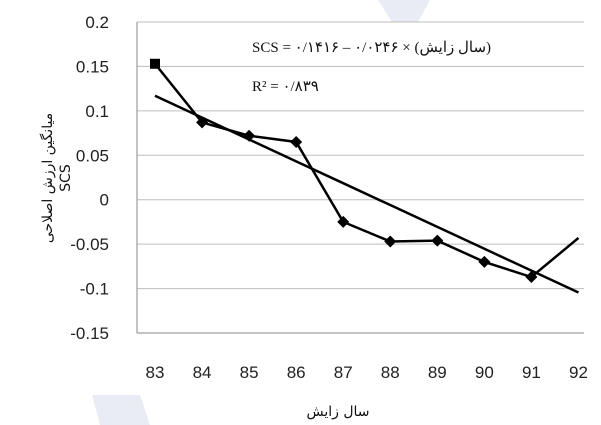 This screenshot has width=601, height=425. What do you see at coordinates (531, 372) in the screenshot?
I see `x-tick-label-91: 91` at bounding box center [531, 372].